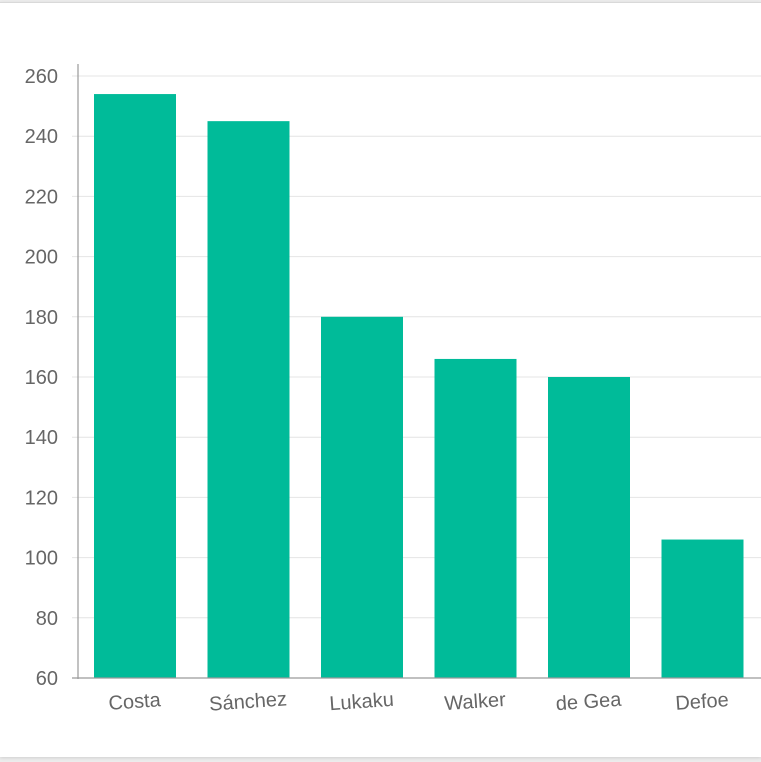 The image size is (761, 762). I want to click on x-tick-label: Lukaku, so click(362, 702).